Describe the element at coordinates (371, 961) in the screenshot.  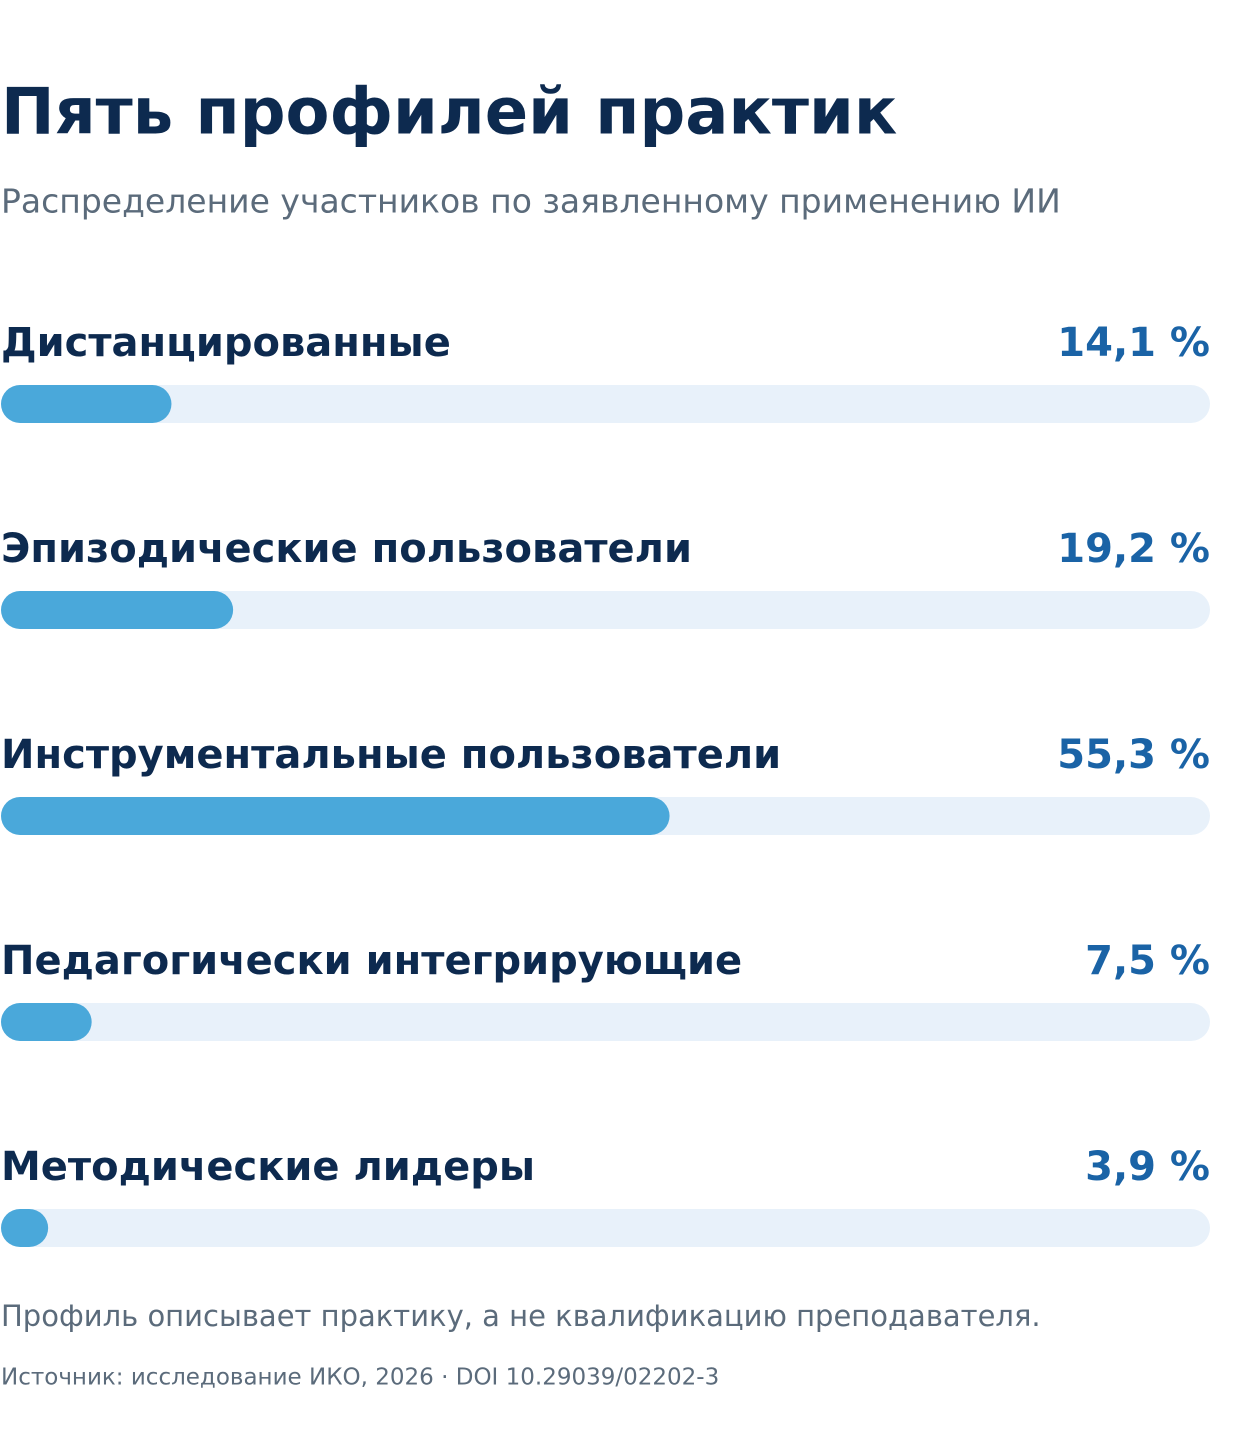
I see `category-label: Педагогически интегрирующие` at that location.